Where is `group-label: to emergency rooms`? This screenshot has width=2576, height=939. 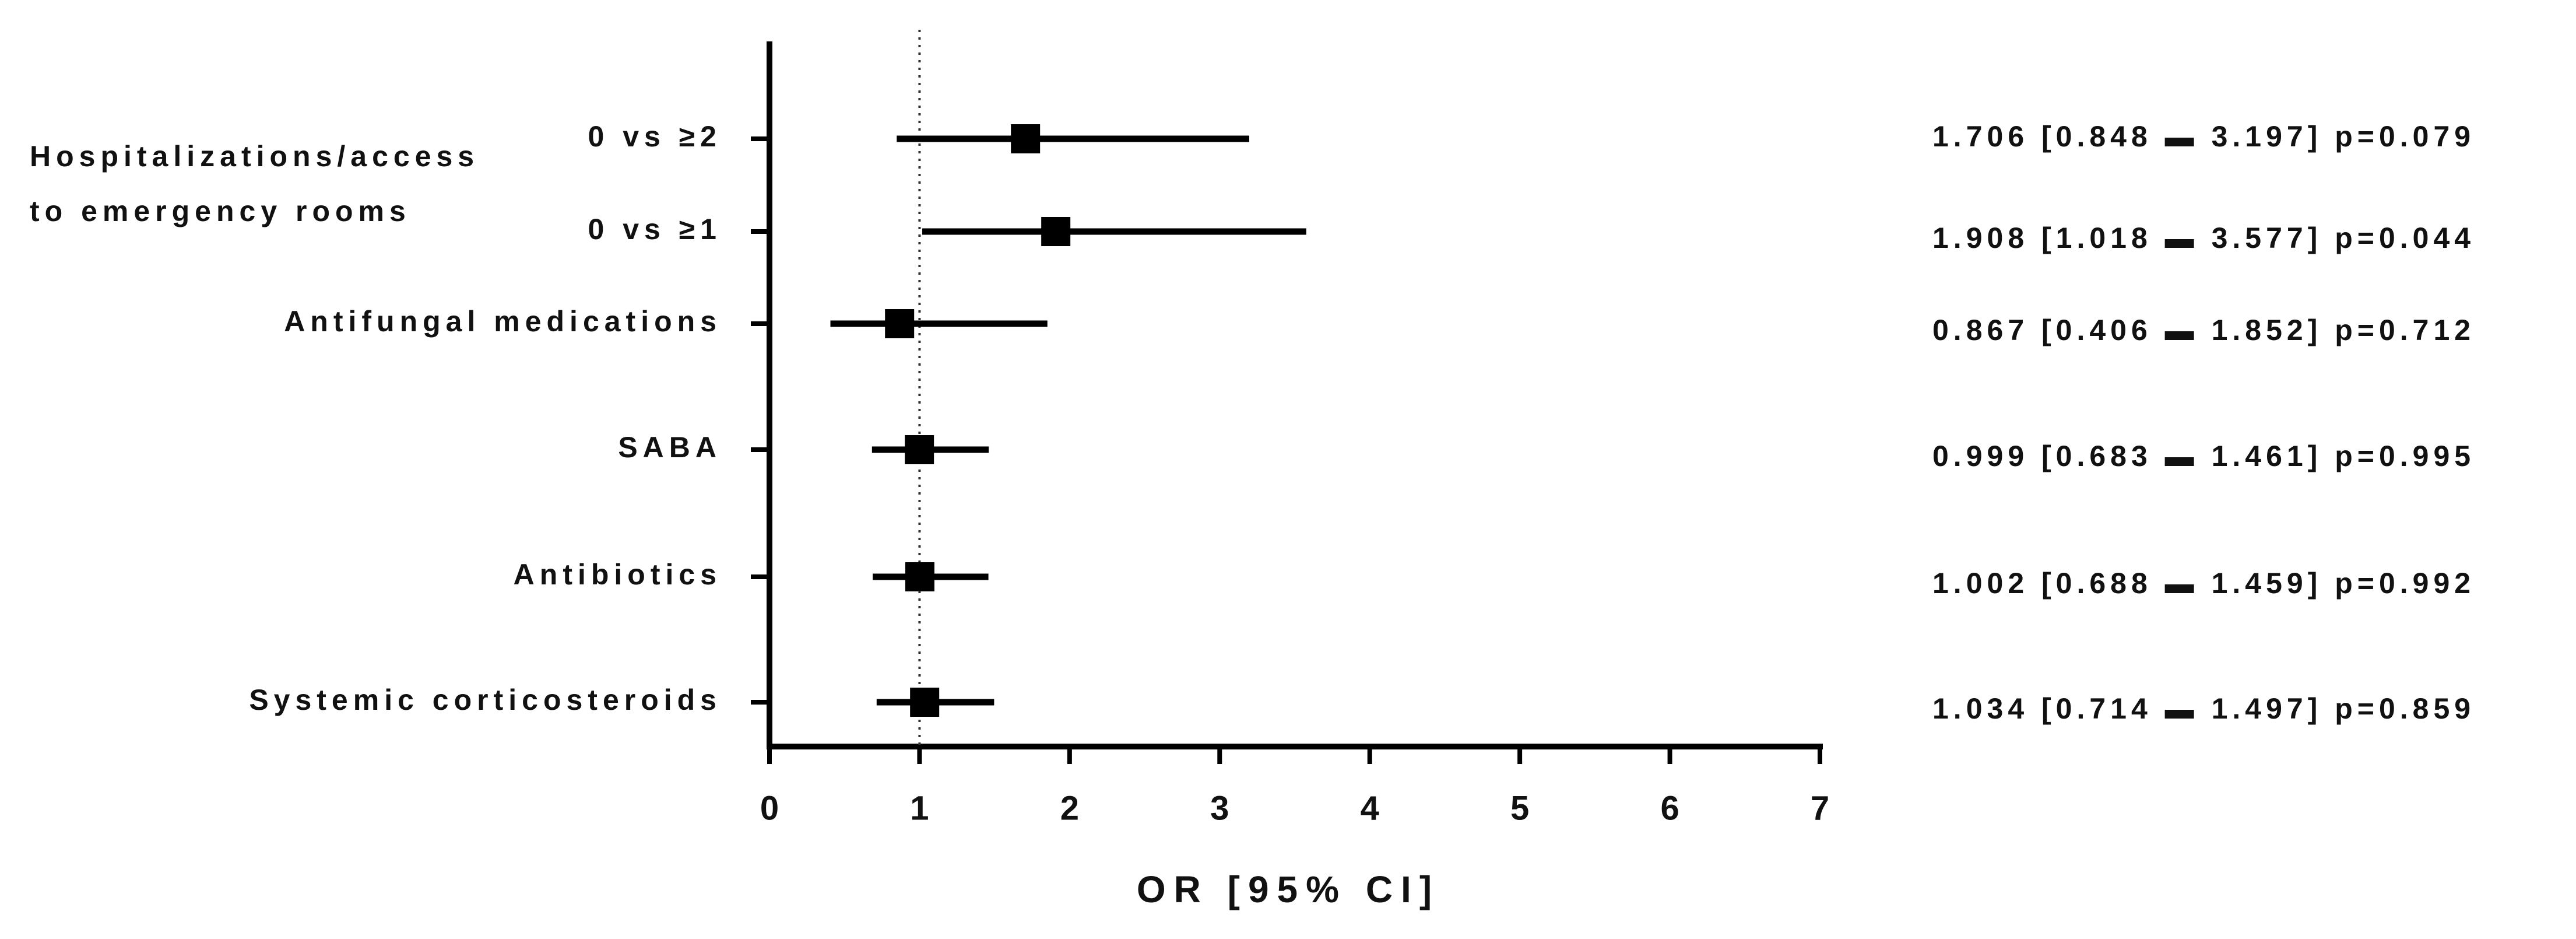
group-label: to emergency rooms is located at coordinates (220, 211).